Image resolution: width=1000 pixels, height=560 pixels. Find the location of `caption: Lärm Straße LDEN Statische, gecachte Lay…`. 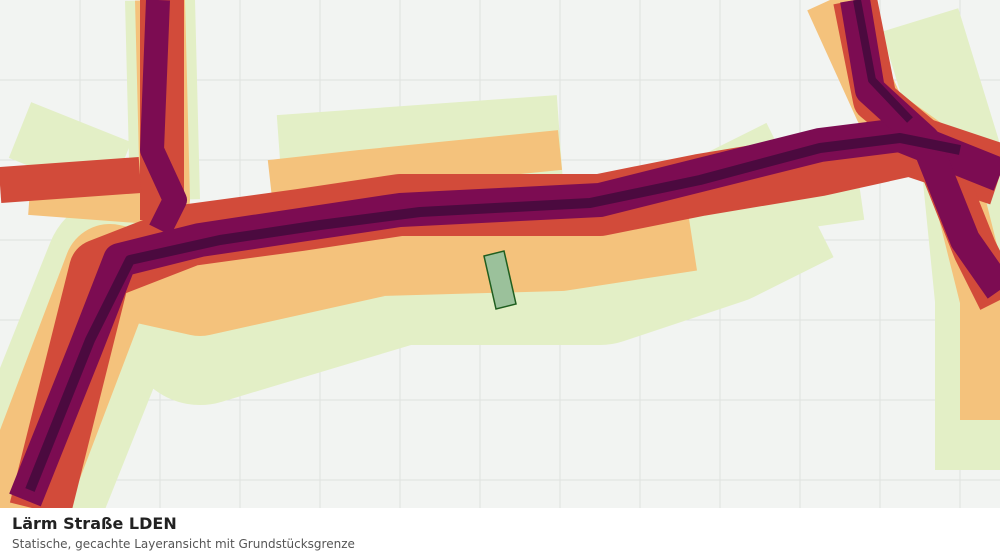

caption: Lärm Straße LDEN Statische, gecachte Lay… is located at coordinates (500, 534).